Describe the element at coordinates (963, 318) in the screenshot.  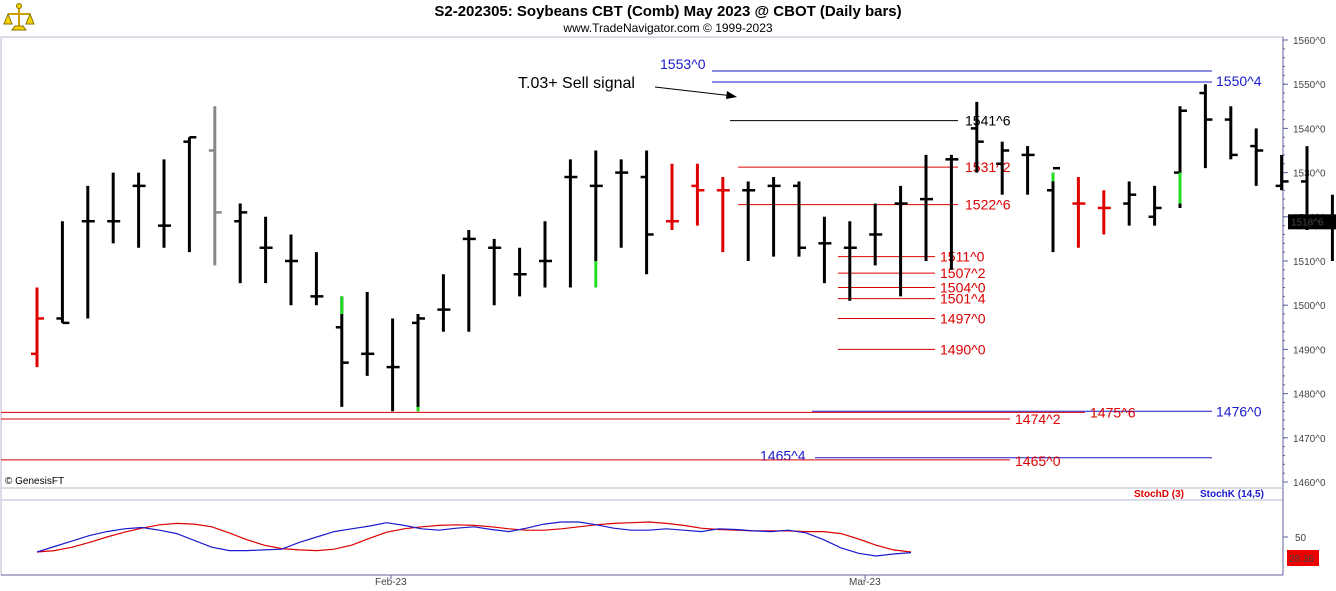
I see `level-label: 1497^0` at that location.